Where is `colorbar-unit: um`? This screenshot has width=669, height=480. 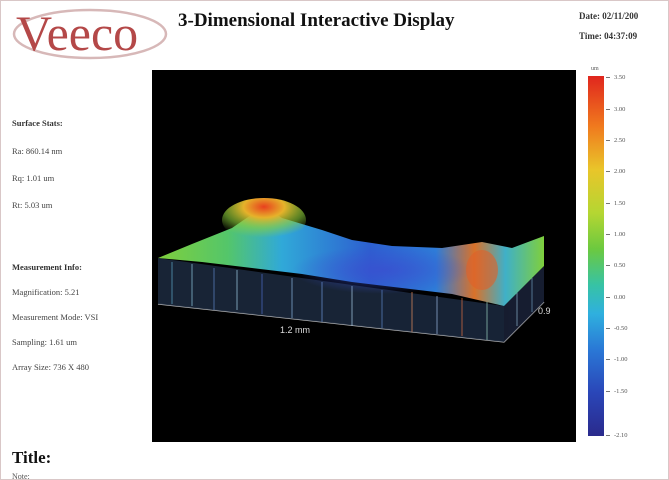
colorbar-unit: um is located at coordinates (595, 69).